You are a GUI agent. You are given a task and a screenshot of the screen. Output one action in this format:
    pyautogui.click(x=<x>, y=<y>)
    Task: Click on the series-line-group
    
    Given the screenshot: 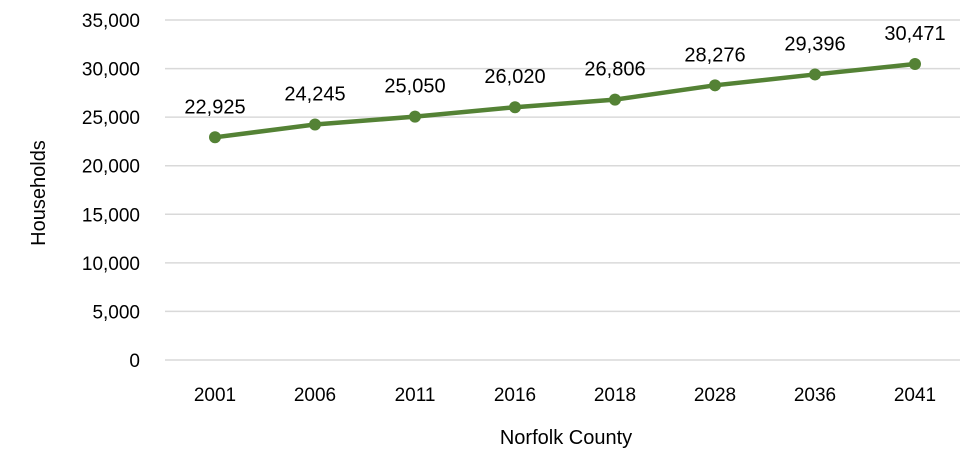 What is the action you would take?
    pyautogui.click(x=565, y=100)
    